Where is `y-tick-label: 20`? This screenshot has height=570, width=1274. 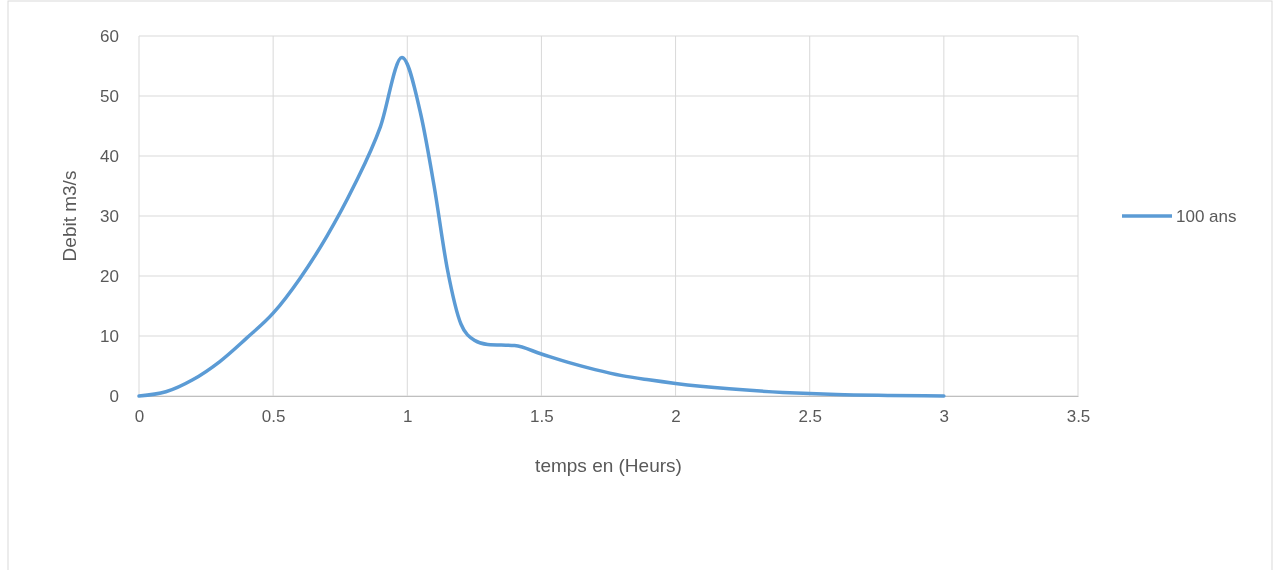 y-tick-label: 20 is located at coordinates (109, 276).